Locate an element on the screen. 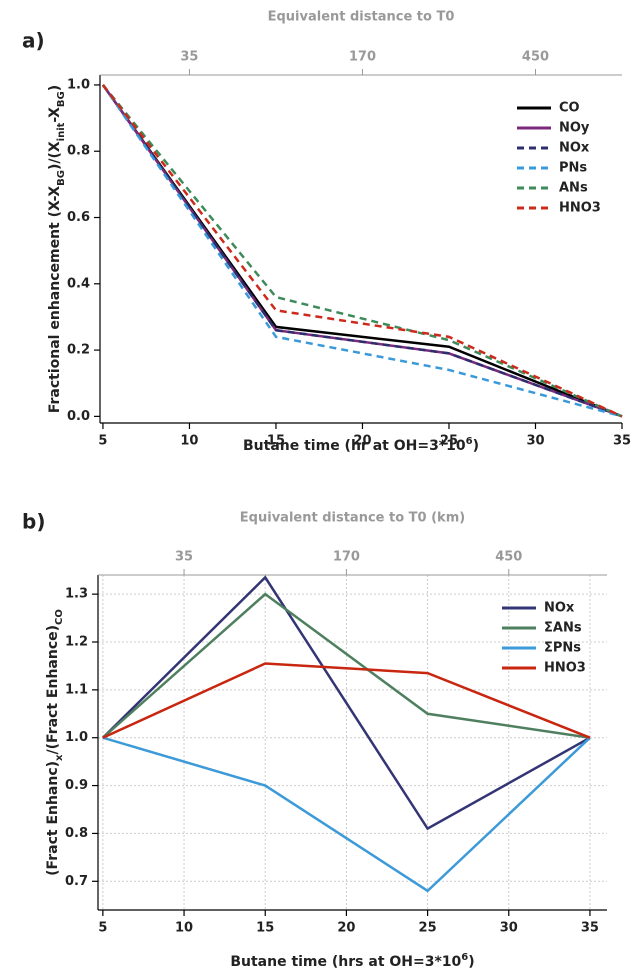 The height and width of the screenshot is (979, 635). legend-label: ΣPNs is located at coordinates (562, 648).